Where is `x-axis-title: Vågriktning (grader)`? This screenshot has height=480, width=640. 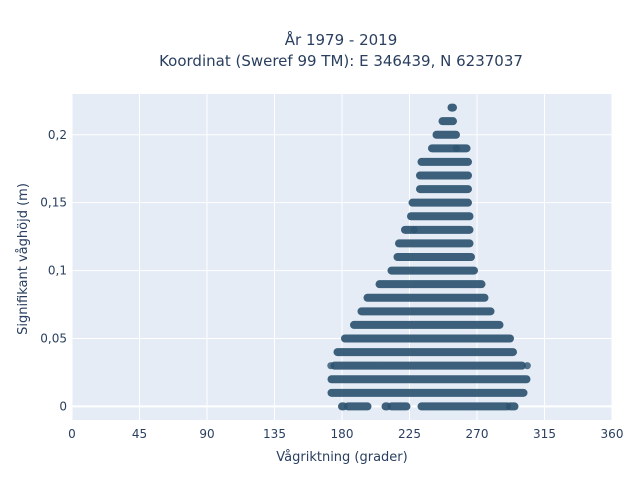
x-axis-title: Vågriktning (grader) is located at coordinates (341, 457).